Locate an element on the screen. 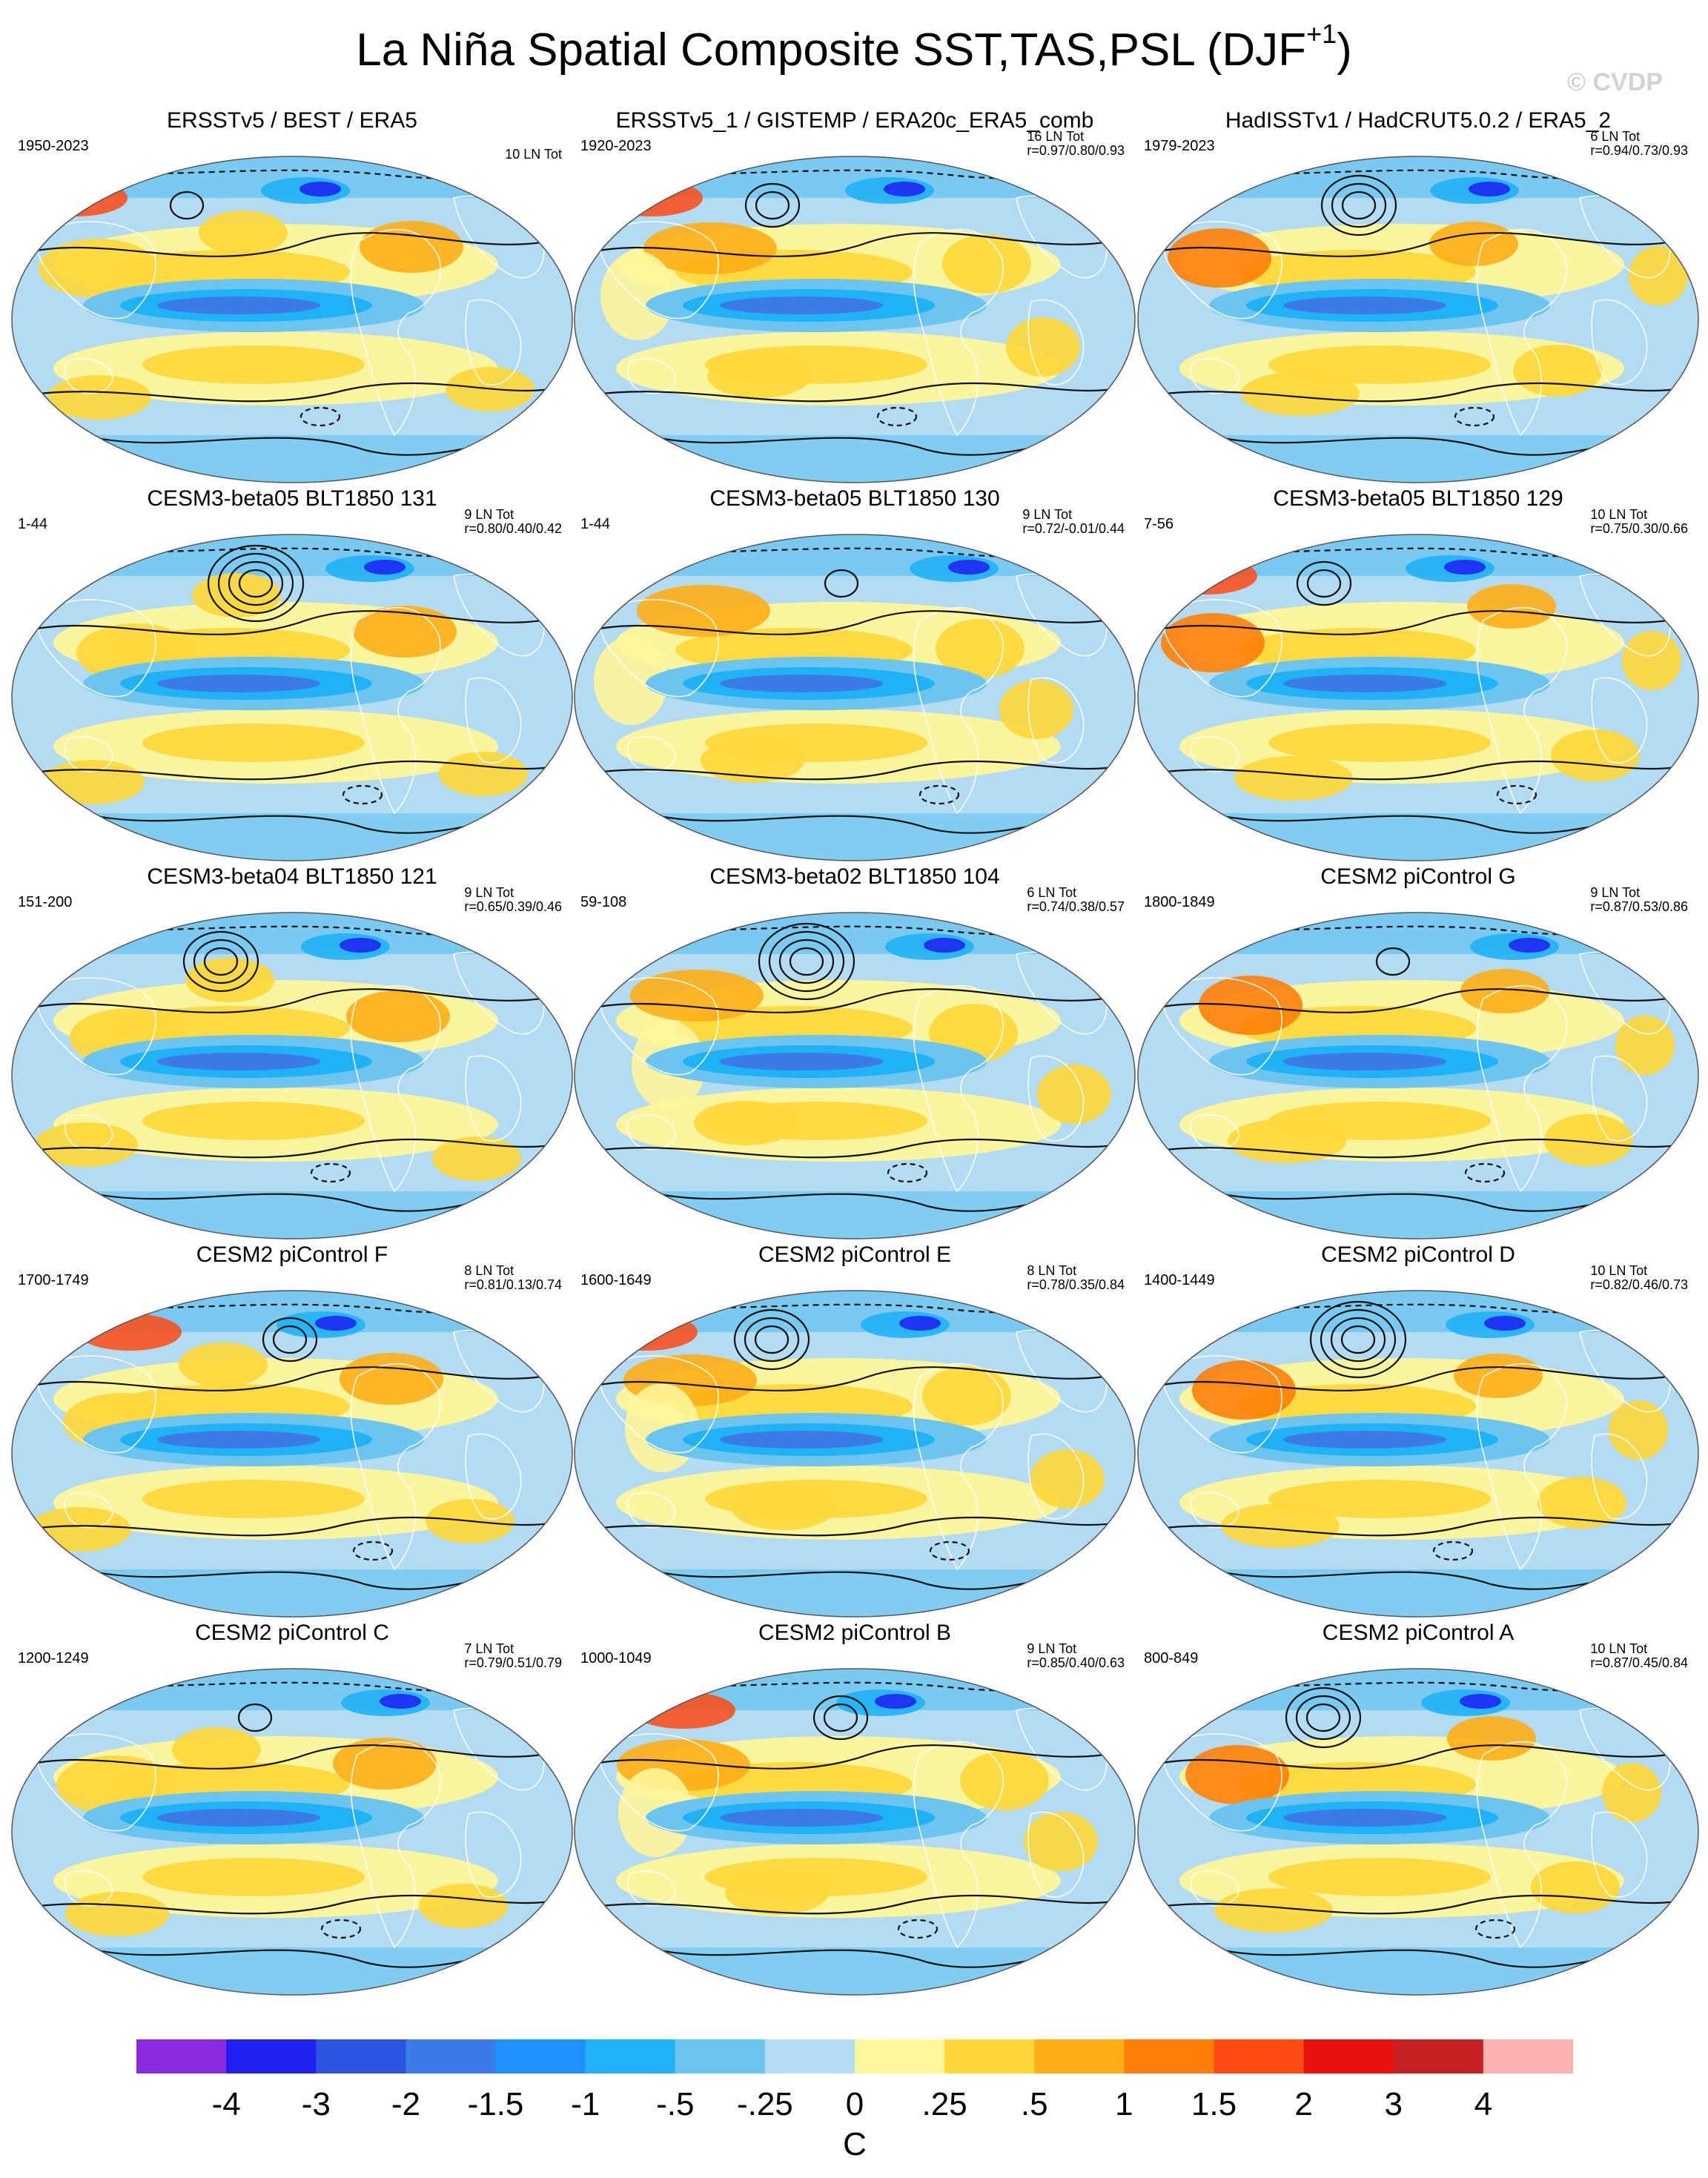 The width and height of the screenshot is (1708, 2178). panel-pattern-correlation: r=0.85/0.40/0.63 is located at coordinates (1076, 1662).